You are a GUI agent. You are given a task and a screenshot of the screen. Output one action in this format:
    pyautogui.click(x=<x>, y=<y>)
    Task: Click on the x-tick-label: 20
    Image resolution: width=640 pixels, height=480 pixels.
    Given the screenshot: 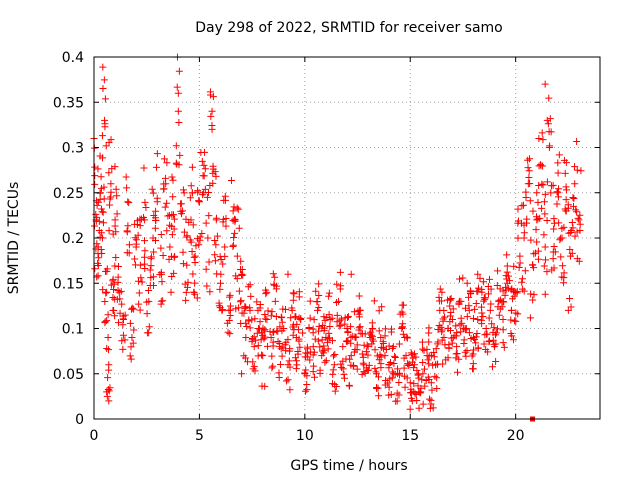 What is the action you would take?
    pyautogui.click(x=516, y=436)
    